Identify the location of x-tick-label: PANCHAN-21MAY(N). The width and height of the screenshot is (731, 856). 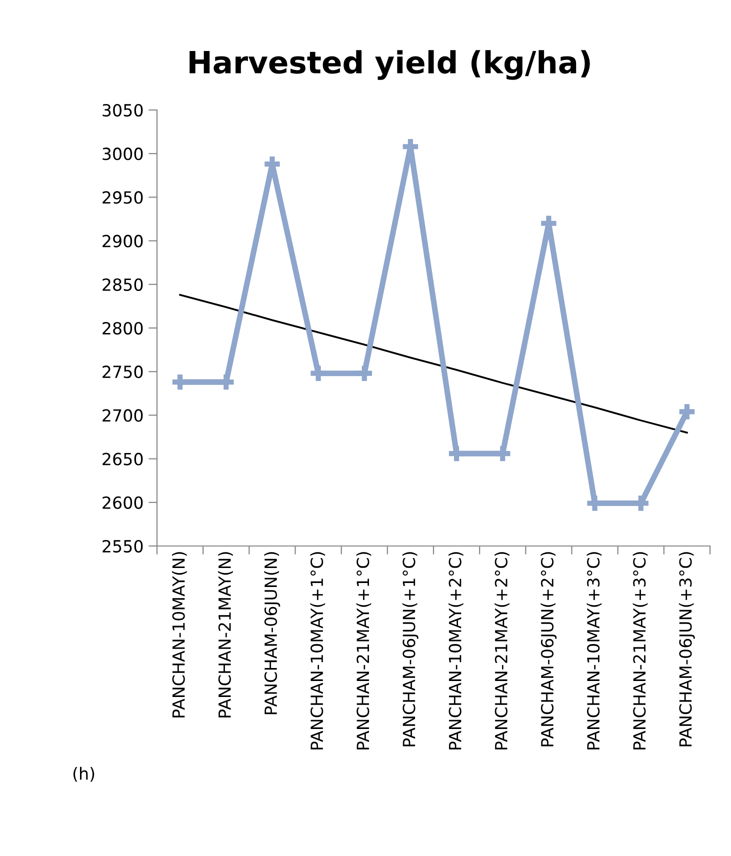
(225, 635).